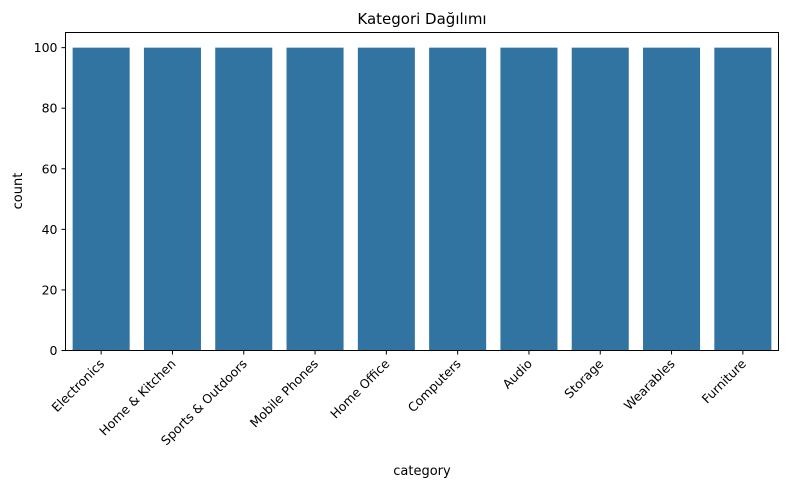 The width and height of the screenshot is (790, 490). What do you see at coordinates (422, 471) in the screenshot?
I see `x-axis-label: category` at bounding box center [422, 471].